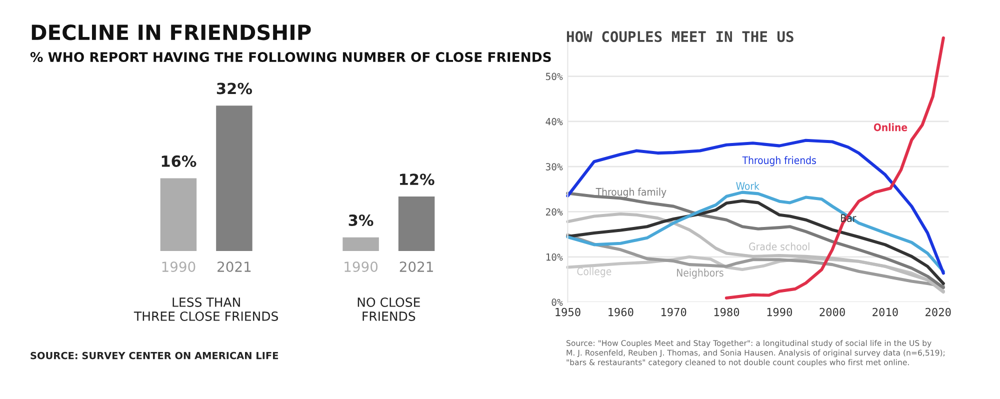  What do you see at coordinates (938, 312) in the screenshot?
I see `x-tick-label: 2020` at bounding box center [938, 312].